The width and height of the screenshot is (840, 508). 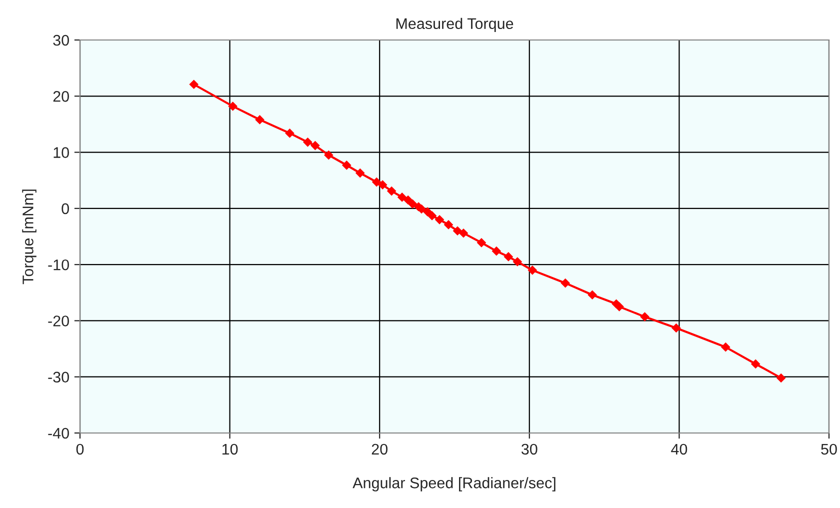 I want to click on x-tick-label: 20, so click(x=380, y=449).